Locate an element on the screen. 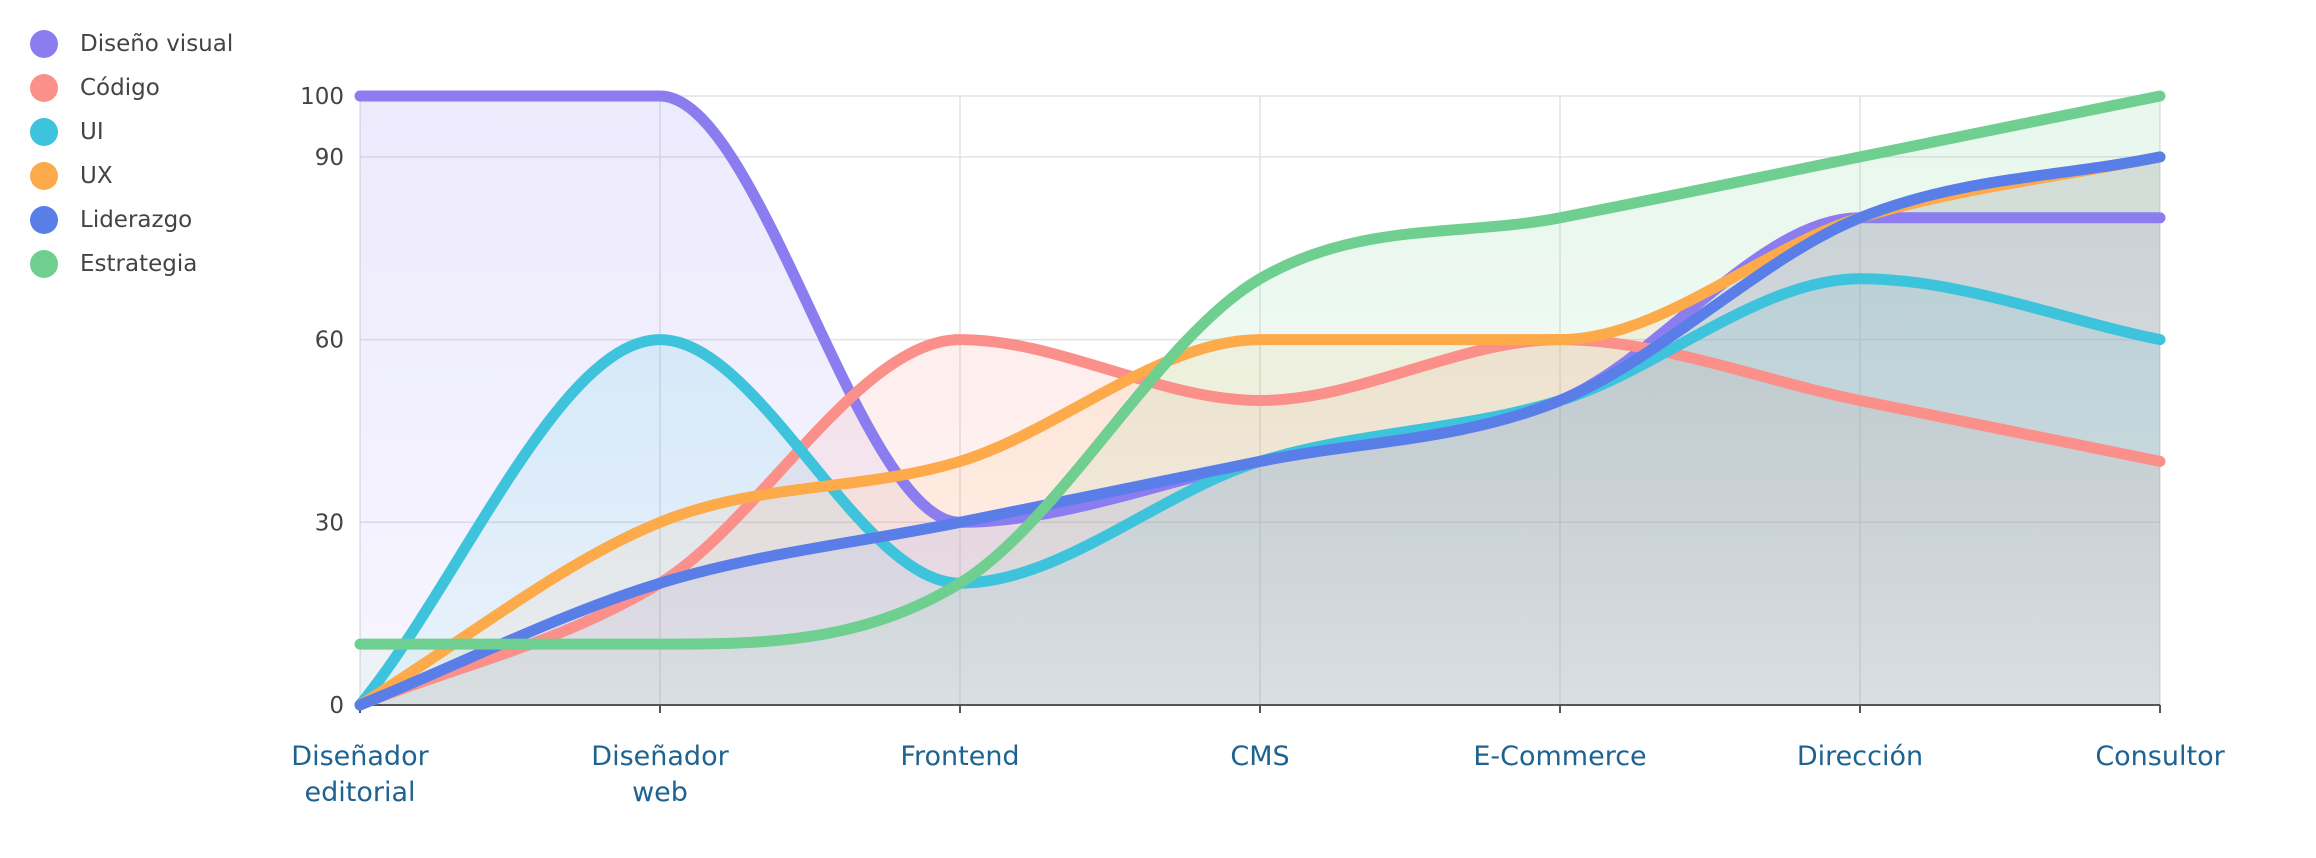 This screenshot has height=858, width=2316. y-tick-label: 60 is located at coordinates (329, 341).